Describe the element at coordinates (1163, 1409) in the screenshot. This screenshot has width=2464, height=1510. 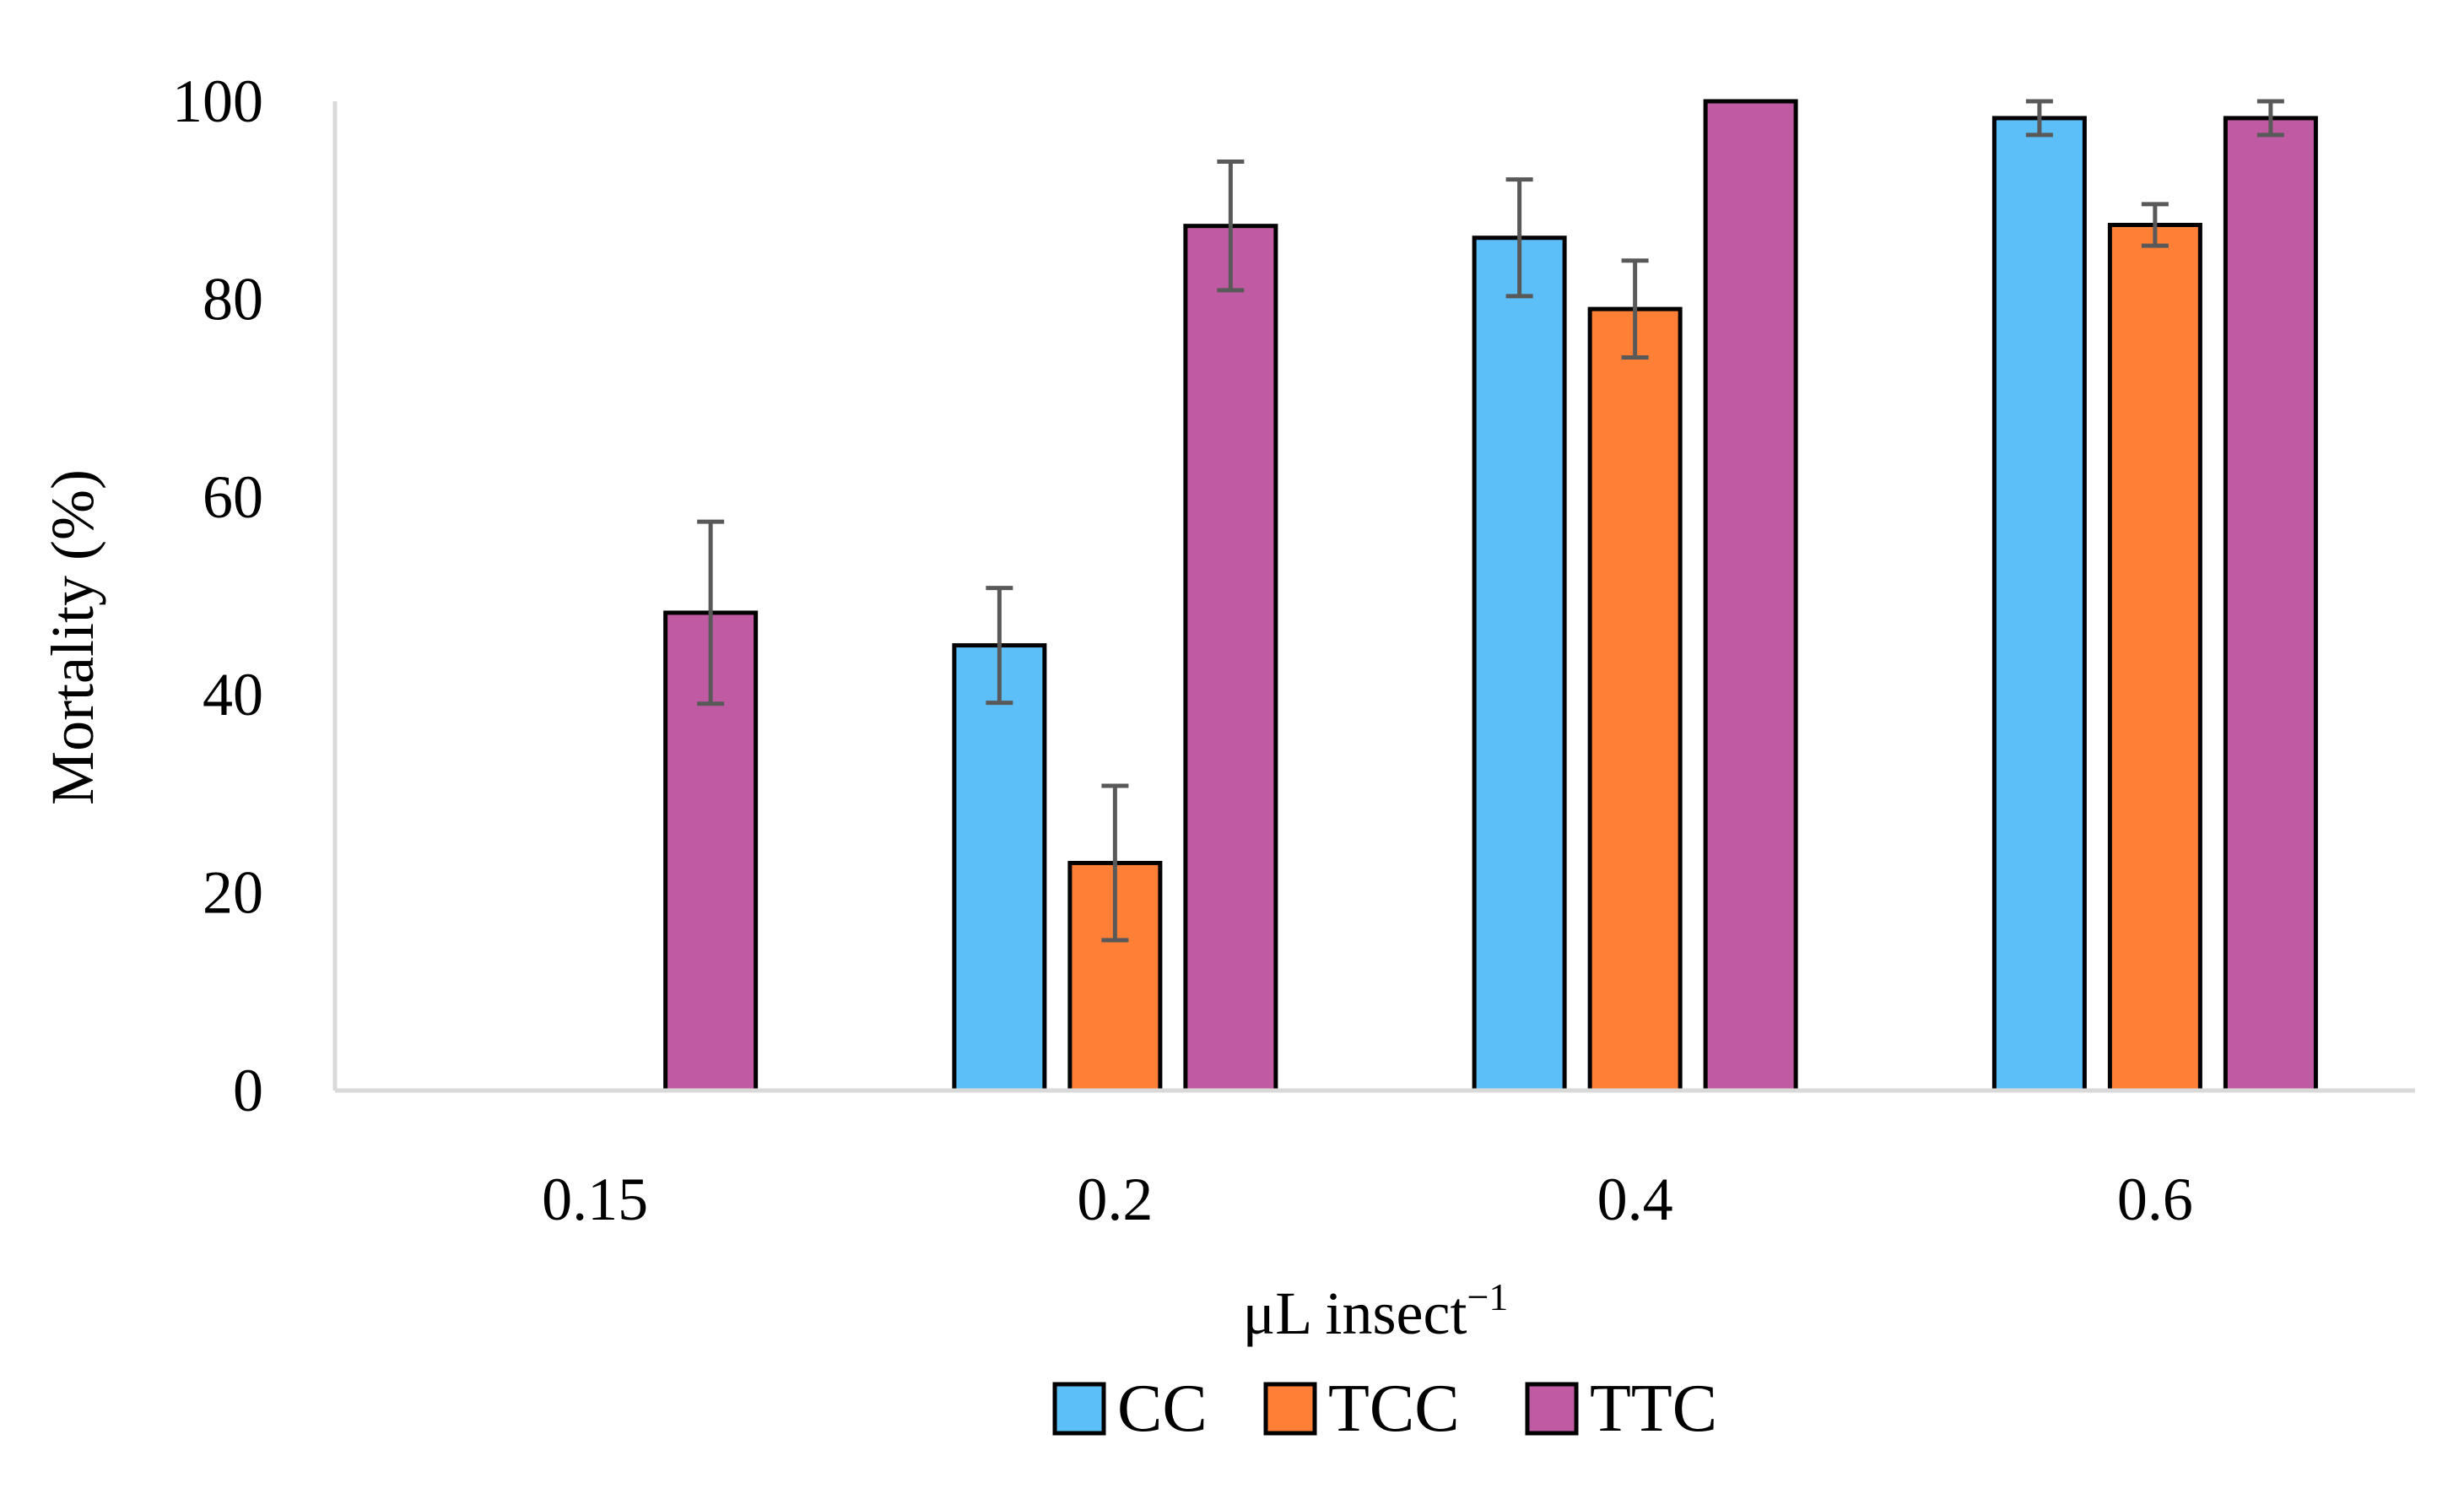
I see `legend-label-cc: CC` at that location.